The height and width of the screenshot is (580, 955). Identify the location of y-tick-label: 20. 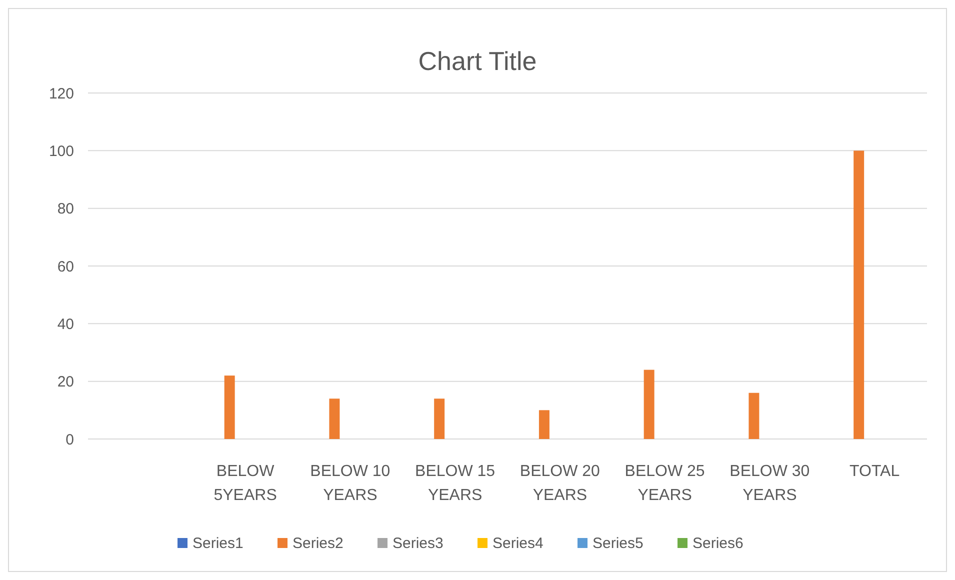
(65, 382).